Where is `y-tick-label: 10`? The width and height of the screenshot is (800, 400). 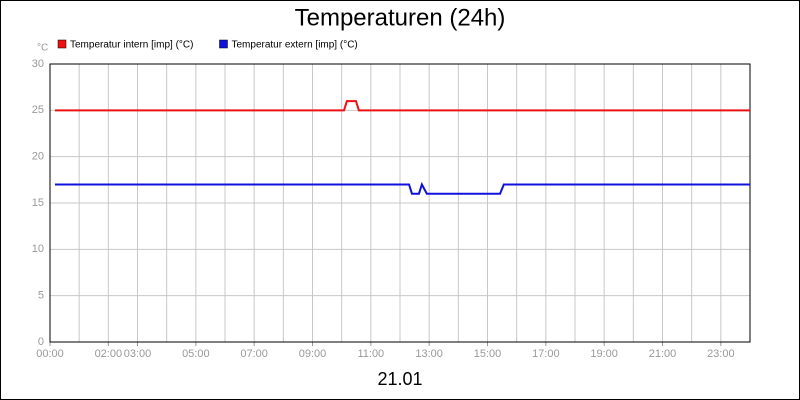 y-tick-label: 10 is located at coordinates (38, 249).